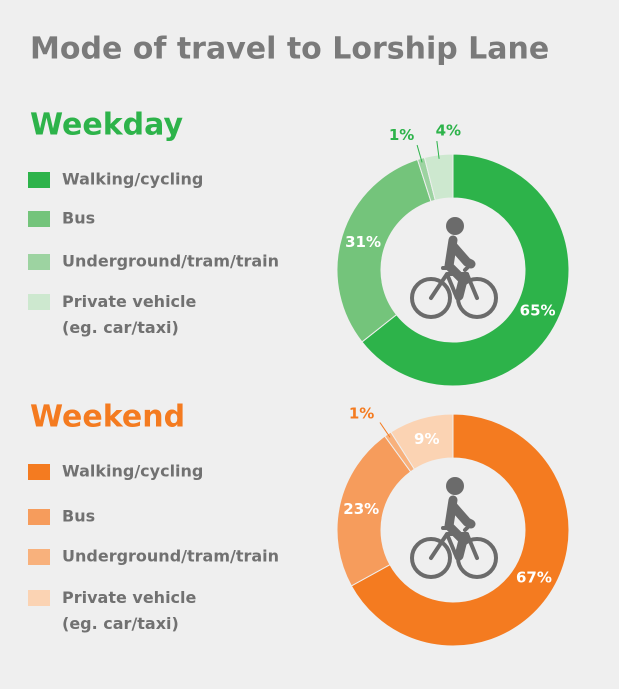  I want to click on page-title: Mode of travel to Lorship Lane, so click(289, 49).